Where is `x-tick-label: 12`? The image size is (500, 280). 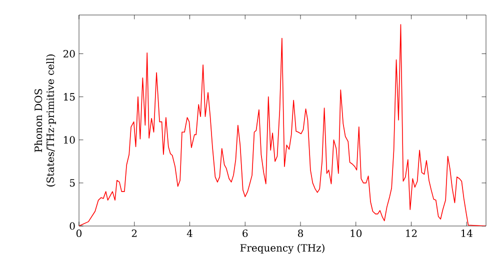 x-tick-label: 12 is located at coordinates (411, 233).